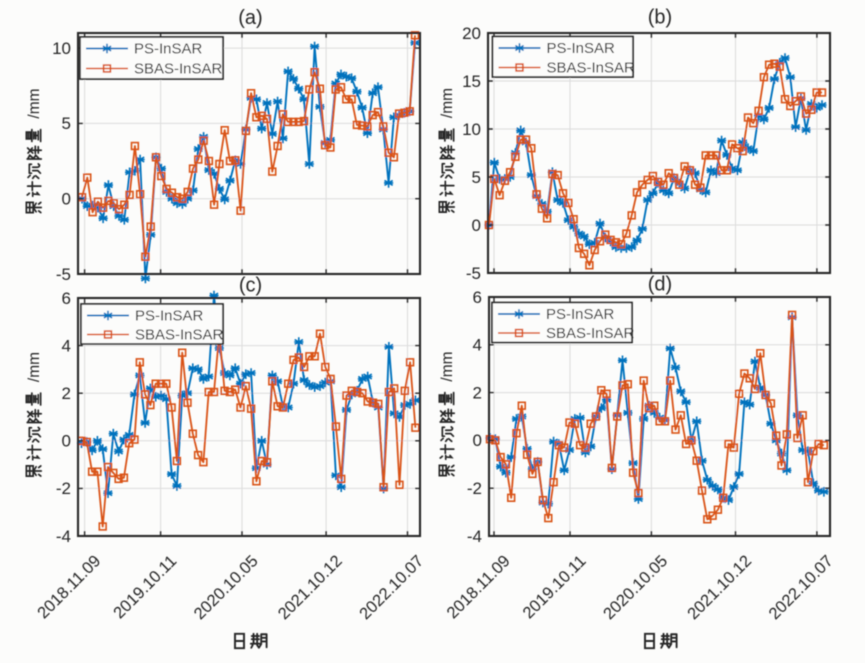  Describe the element at coordinates (471, 33) in the screenshot. I see `svg-text: 20` at that location.